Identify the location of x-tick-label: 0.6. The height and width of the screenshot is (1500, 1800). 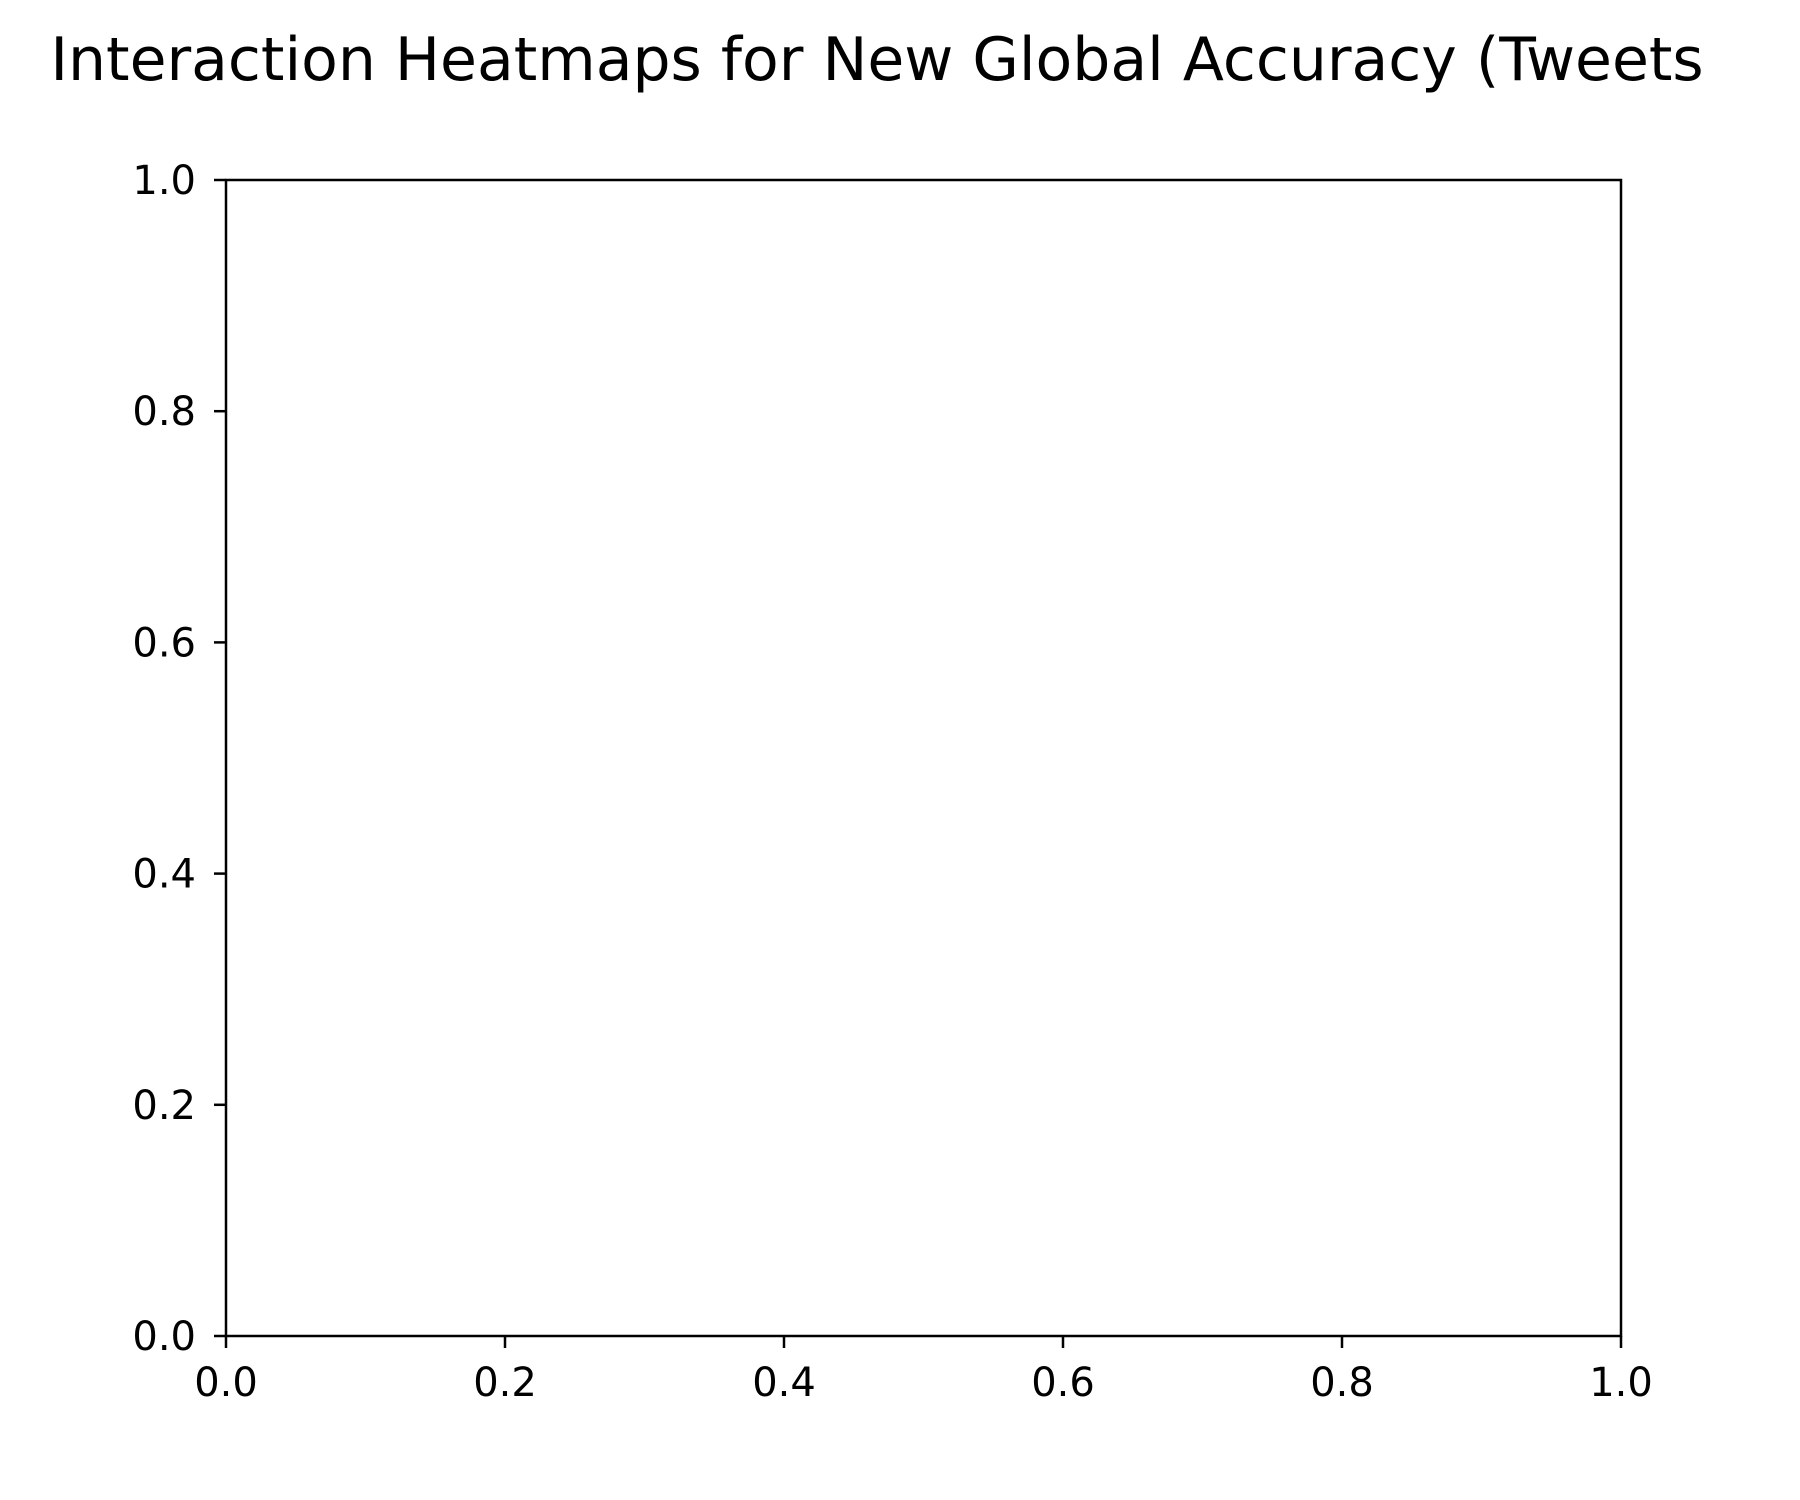
(1063, 1383).